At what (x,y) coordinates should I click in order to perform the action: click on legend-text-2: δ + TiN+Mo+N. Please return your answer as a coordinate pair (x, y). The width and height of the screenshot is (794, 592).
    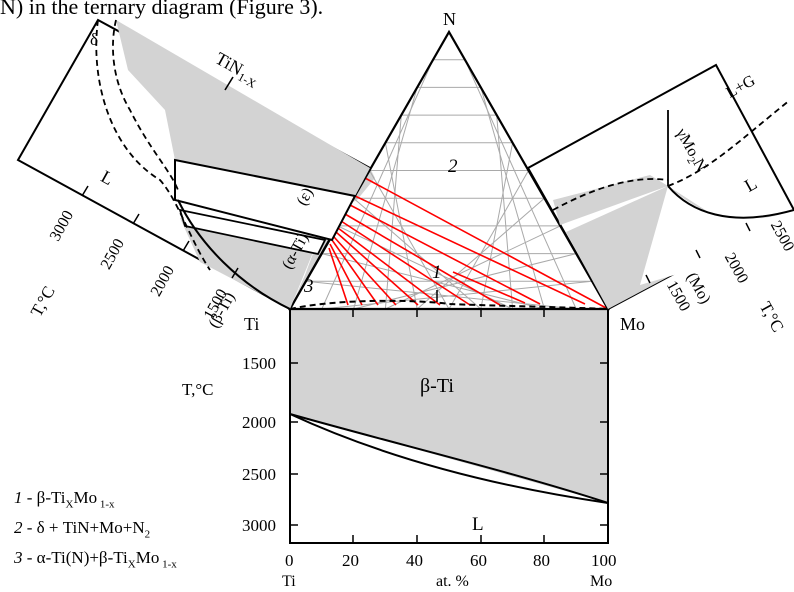
    Looking at the image, I should click on (90, 527).